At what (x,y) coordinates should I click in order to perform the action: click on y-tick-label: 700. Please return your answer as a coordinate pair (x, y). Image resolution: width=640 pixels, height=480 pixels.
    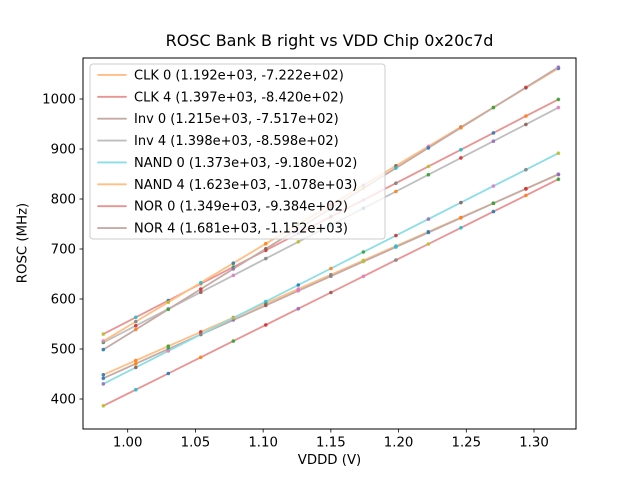
    Looking at the image, I should click on (63, 250).